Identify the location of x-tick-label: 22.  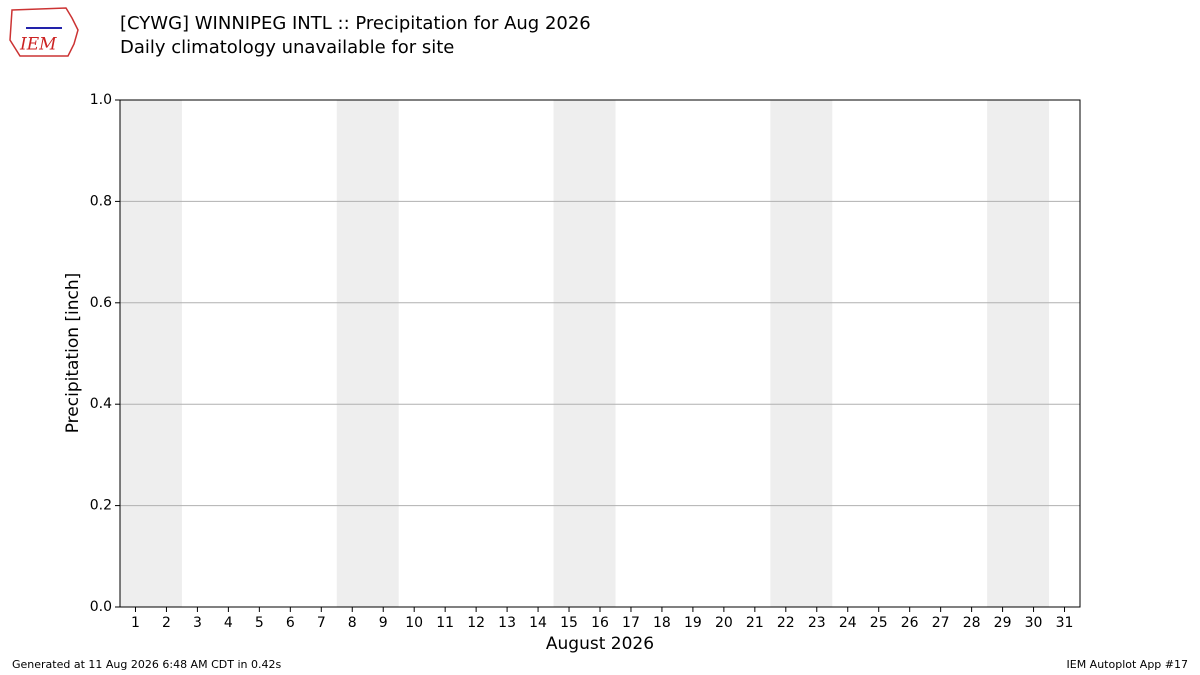
(786, 623).